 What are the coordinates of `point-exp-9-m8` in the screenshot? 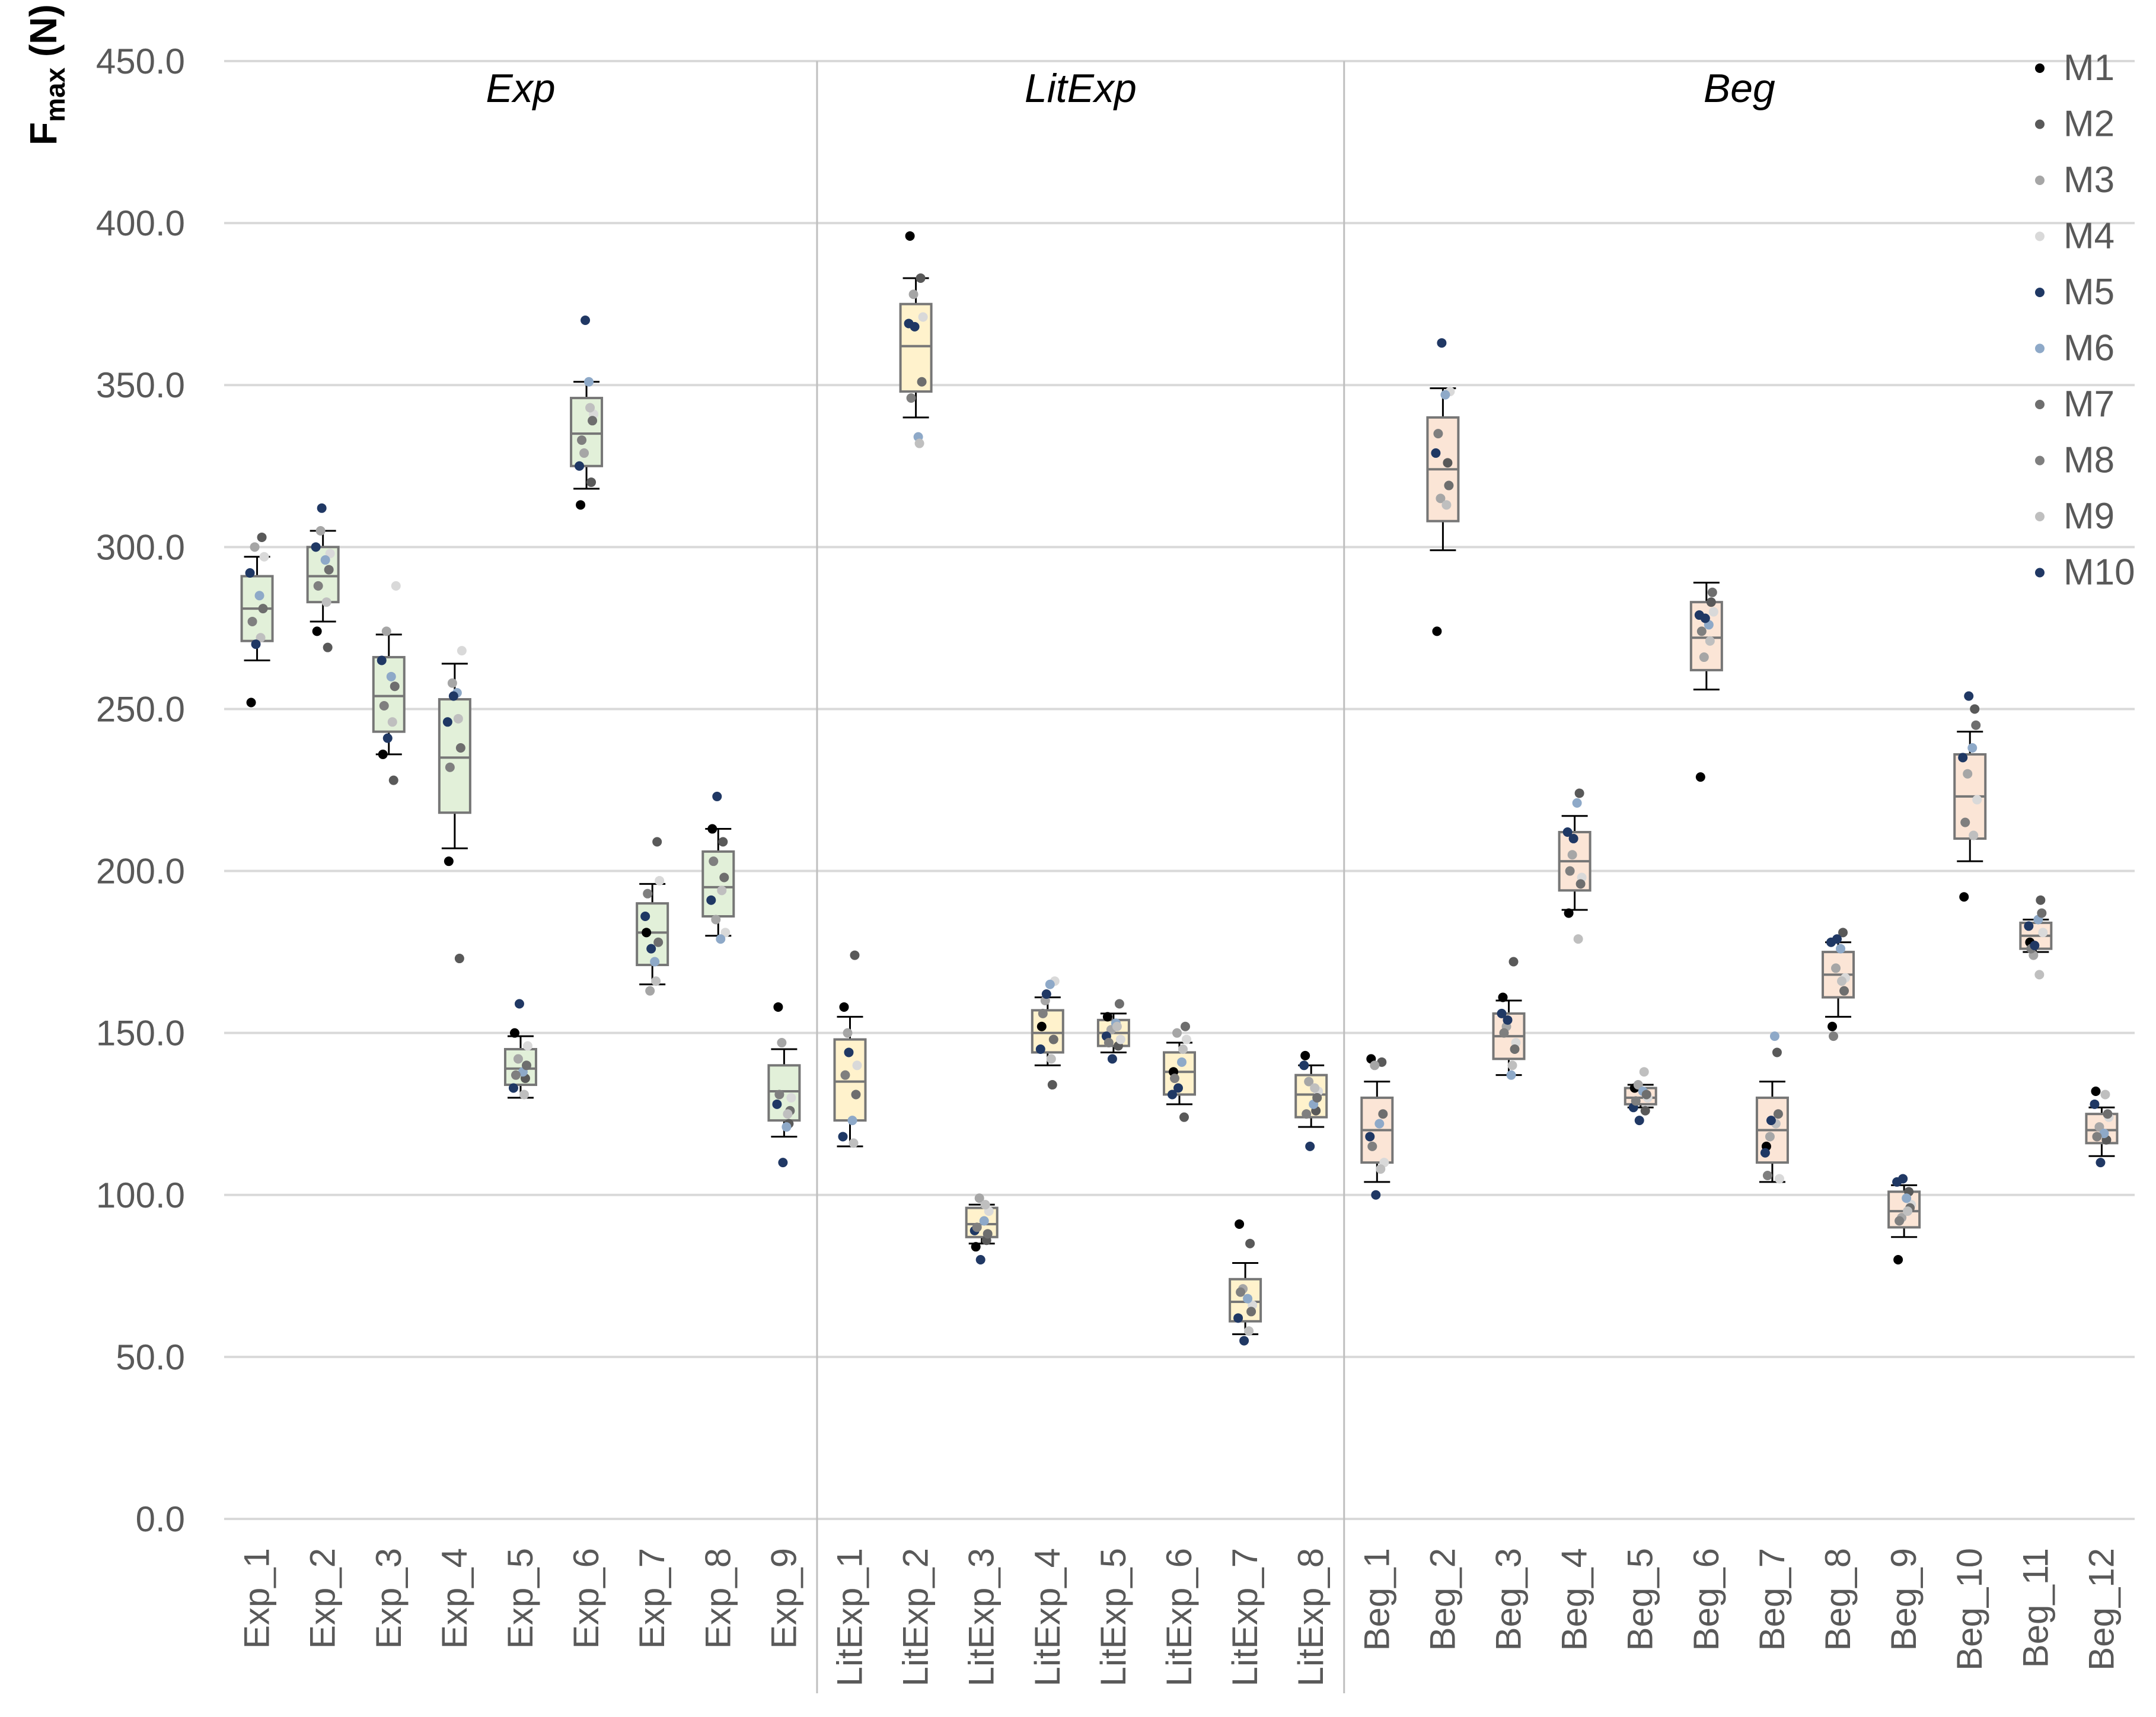 It's located at (779, 1095).